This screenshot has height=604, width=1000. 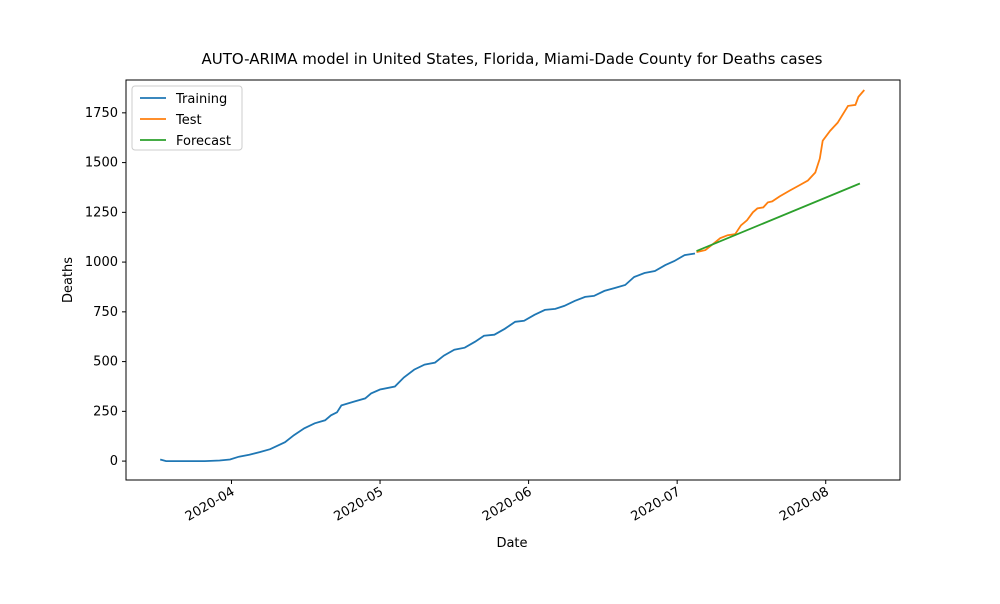 I want to click on y-tick-label: 1500, so click(x=101, y=163).